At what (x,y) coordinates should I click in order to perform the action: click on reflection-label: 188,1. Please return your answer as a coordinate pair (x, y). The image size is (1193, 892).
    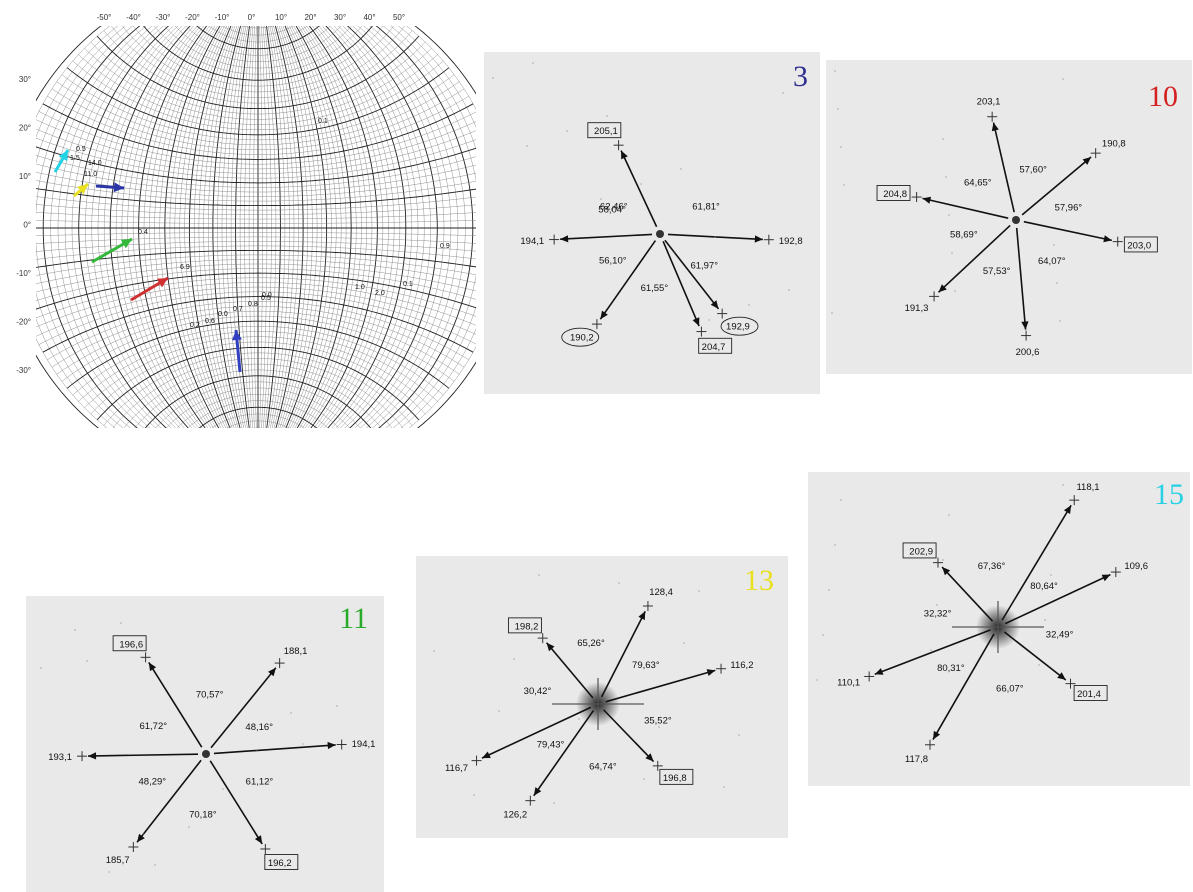
    Looking at the image, I should click on (296, 651).